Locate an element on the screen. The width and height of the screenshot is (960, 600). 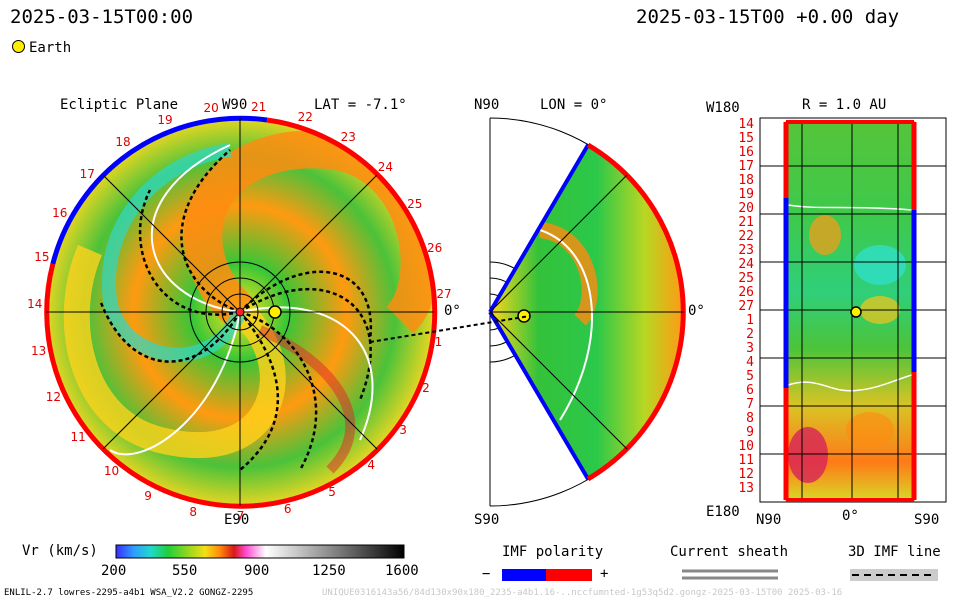
synoptic-row-label: 1 is located at coordinates (750, 320).